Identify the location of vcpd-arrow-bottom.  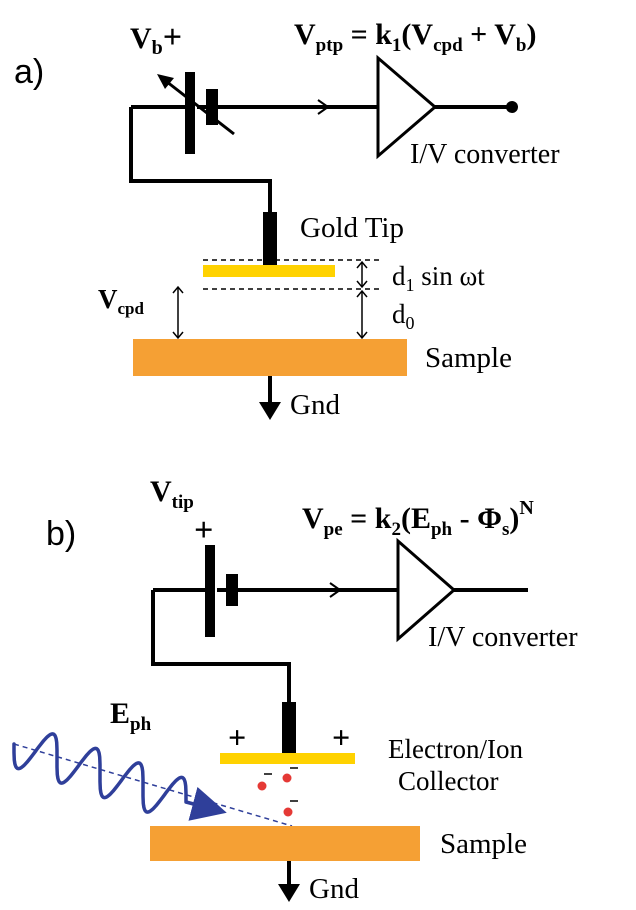
(178, 335).